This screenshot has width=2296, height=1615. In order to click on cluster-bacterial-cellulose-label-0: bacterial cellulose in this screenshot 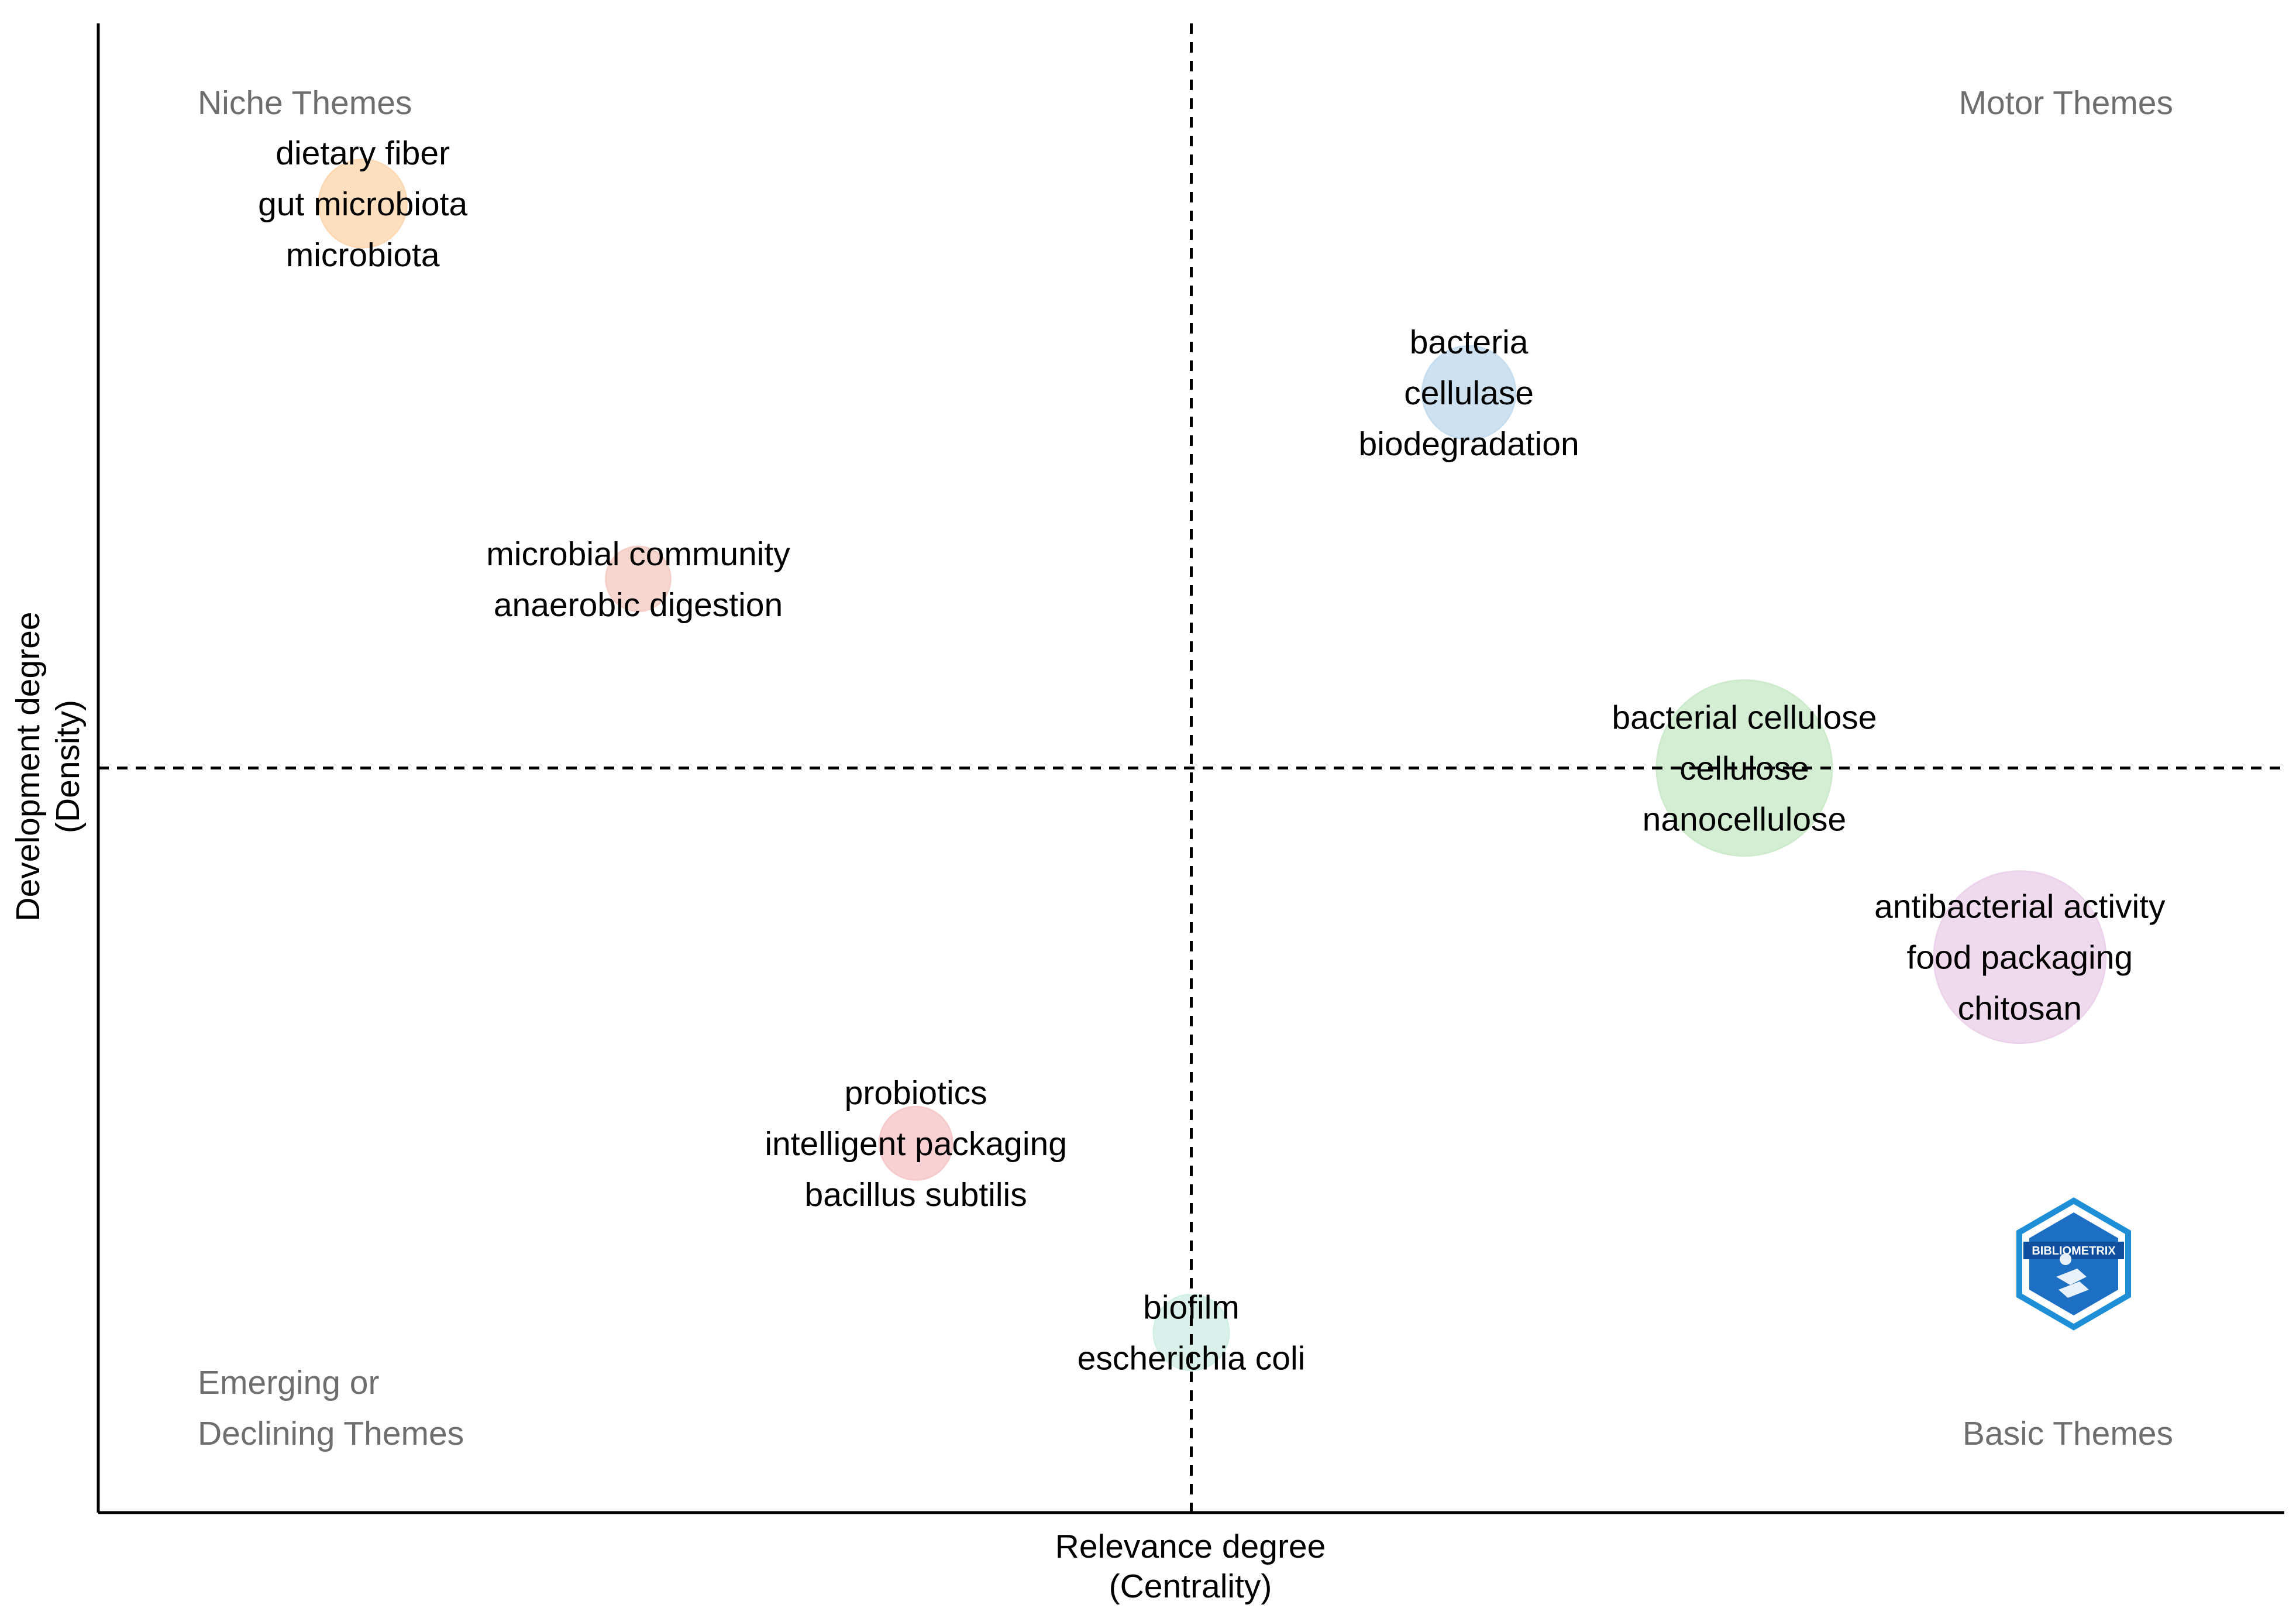, I will do `click(1744, 718)`.